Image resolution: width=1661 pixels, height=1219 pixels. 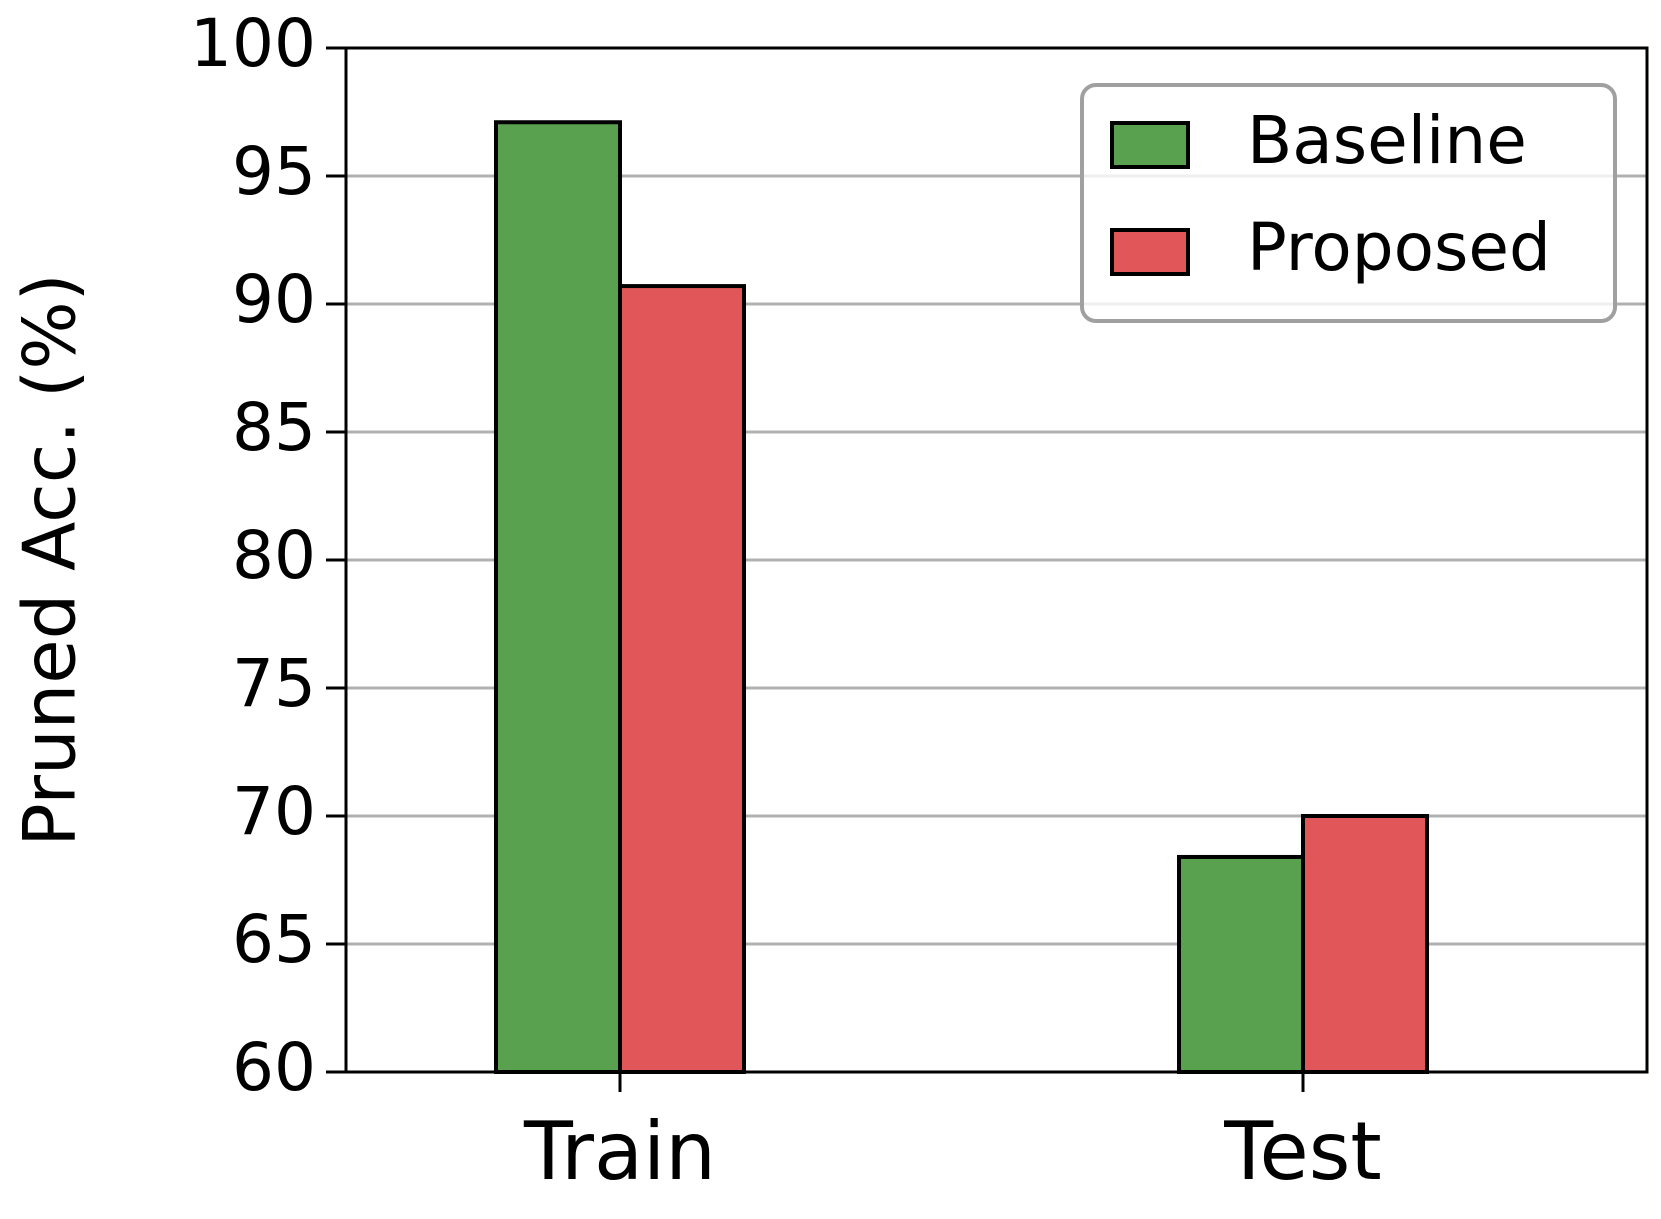 I want to click on x-tick-label: Test, so click(x=1302, y=1151).